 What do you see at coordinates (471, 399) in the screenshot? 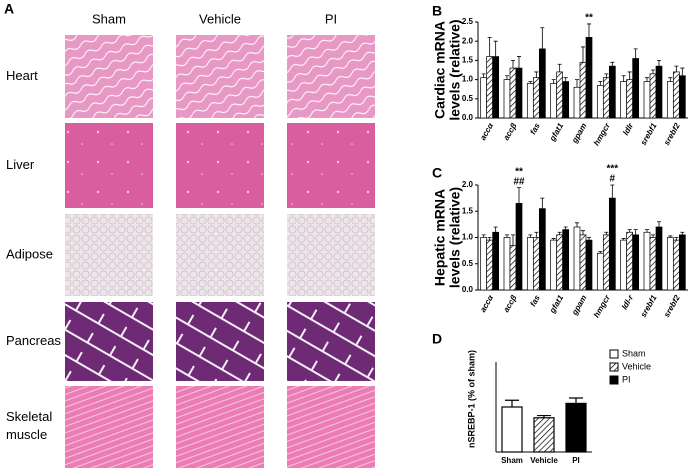
I see `y-axis-label: nSREBP-1 (% of sham)` at bounding box center [471, 399].